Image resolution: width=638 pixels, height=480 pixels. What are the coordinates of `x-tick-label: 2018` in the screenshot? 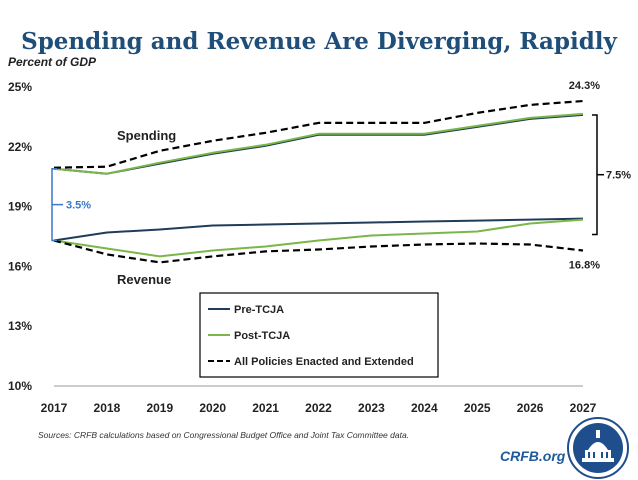 It's located at (107, 408).